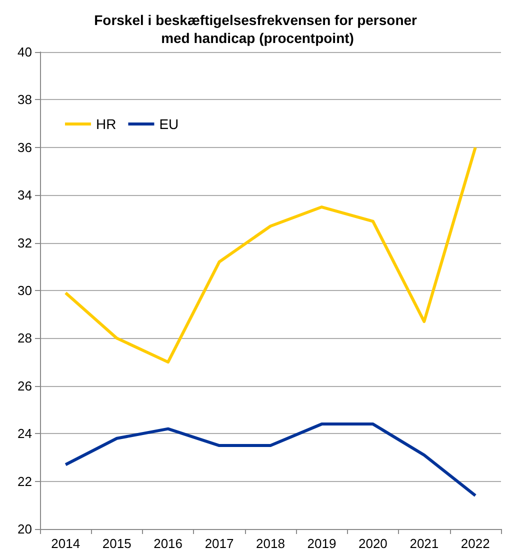 This screenshot has width=515, height=554. I want to click on y-tick-label: 36, so click(25, 147).